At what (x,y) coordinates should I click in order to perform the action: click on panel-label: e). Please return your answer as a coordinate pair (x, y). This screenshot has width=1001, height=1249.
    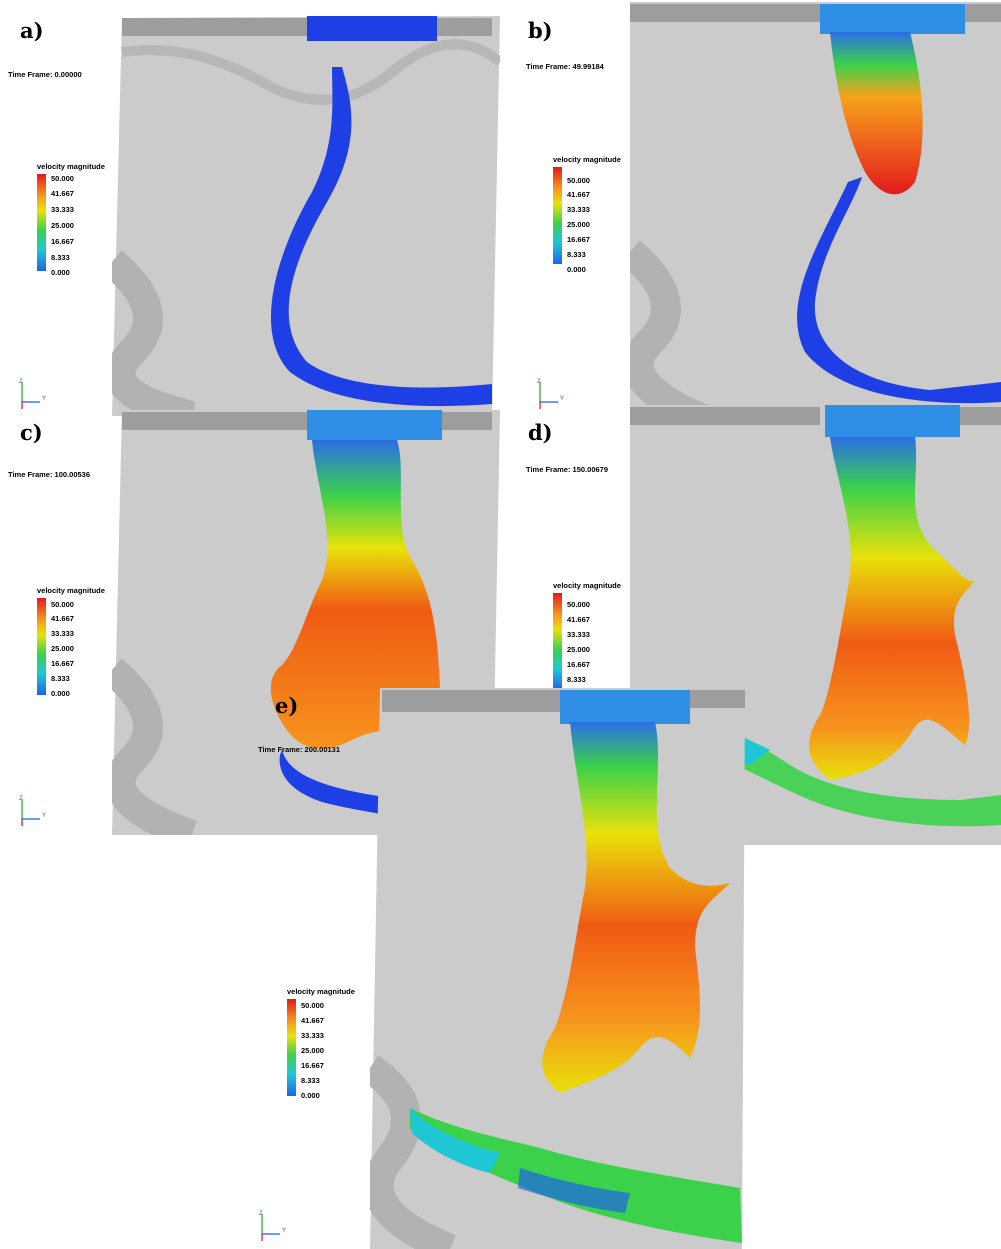
    Looking at the image, I should click on (287, 705).